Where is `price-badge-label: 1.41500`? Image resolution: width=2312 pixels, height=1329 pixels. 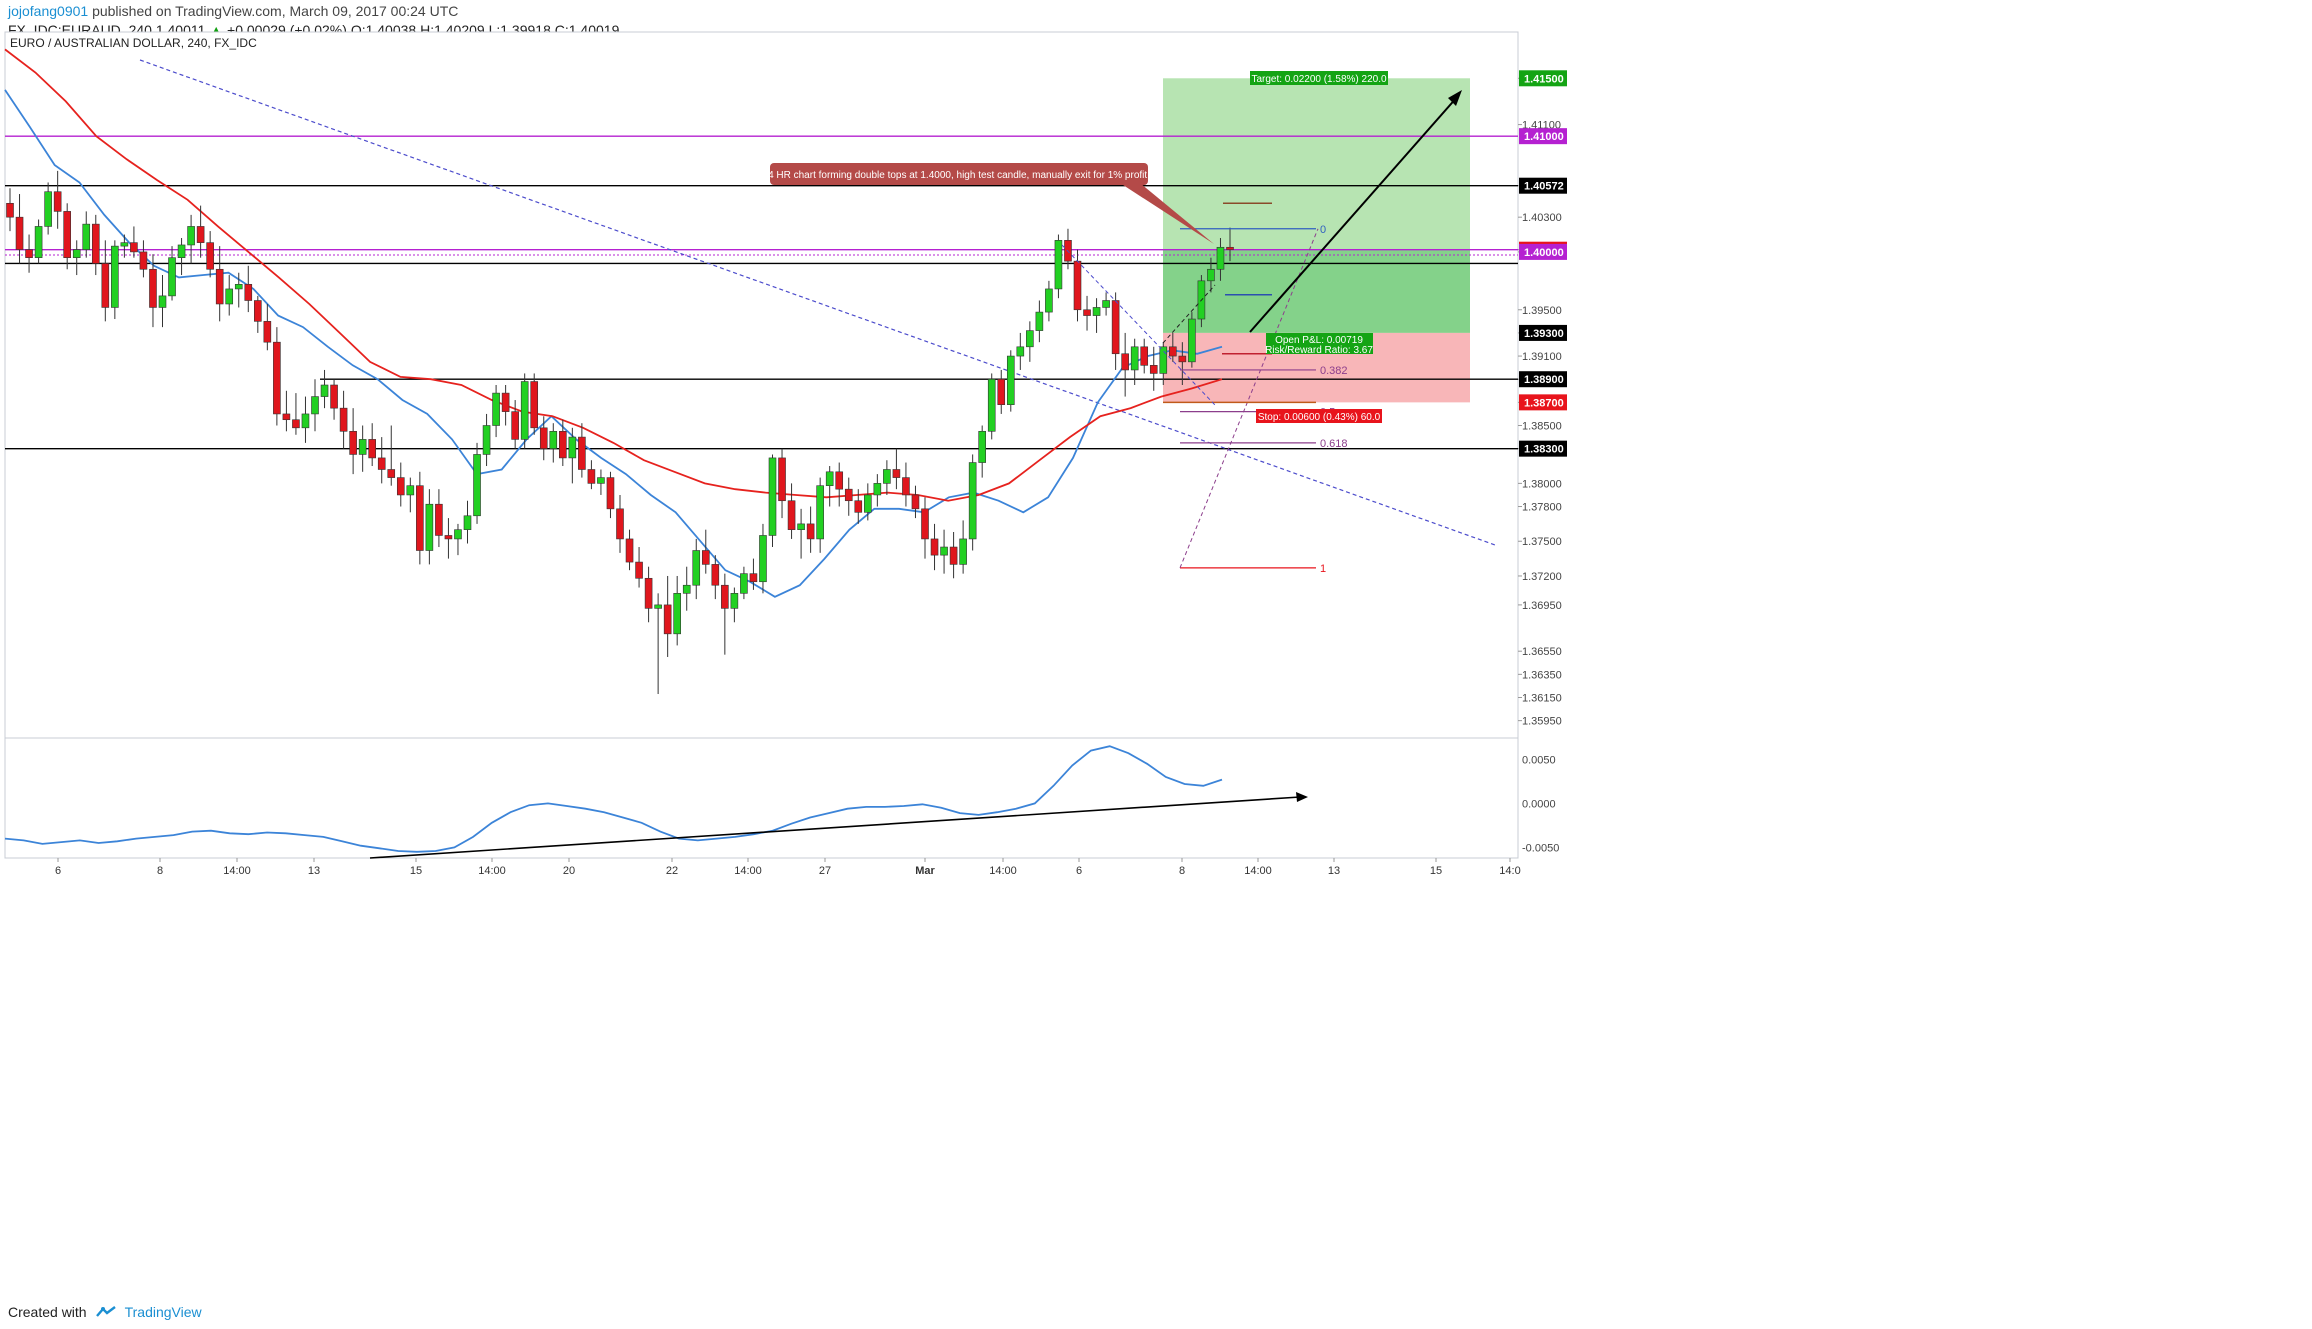
price-badge-label: 1.41500 is located at coordinates (1544, 79).